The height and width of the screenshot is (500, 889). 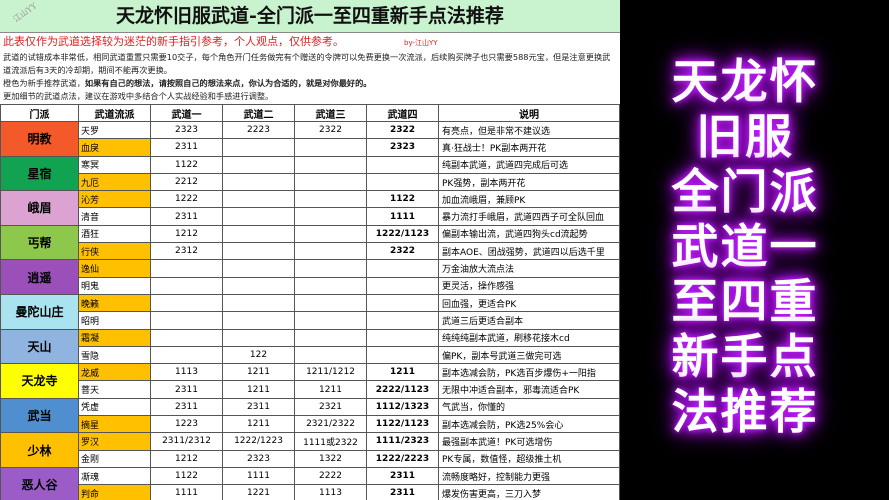 What do you see at coordinates (186, 182) in the screenshot?
I see `wudao-1: 2212` at bounding box center [186, 182].